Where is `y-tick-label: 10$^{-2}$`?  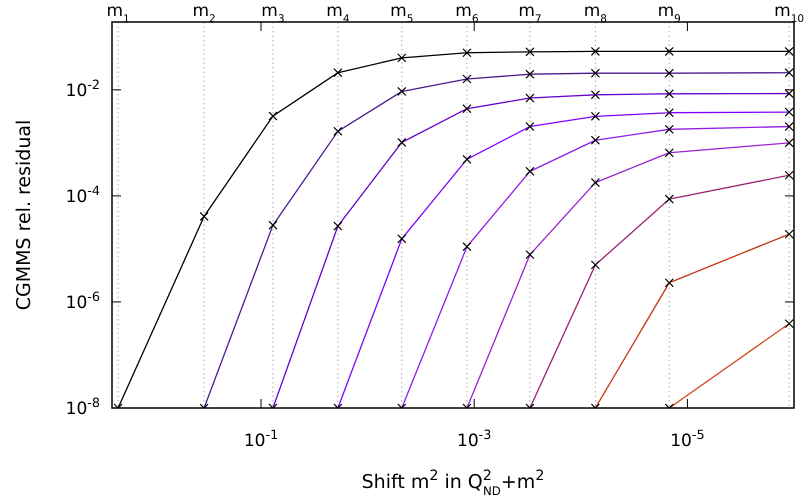 y-tick-label: 10$^{-2}$ is located at coordinates (83, 89).